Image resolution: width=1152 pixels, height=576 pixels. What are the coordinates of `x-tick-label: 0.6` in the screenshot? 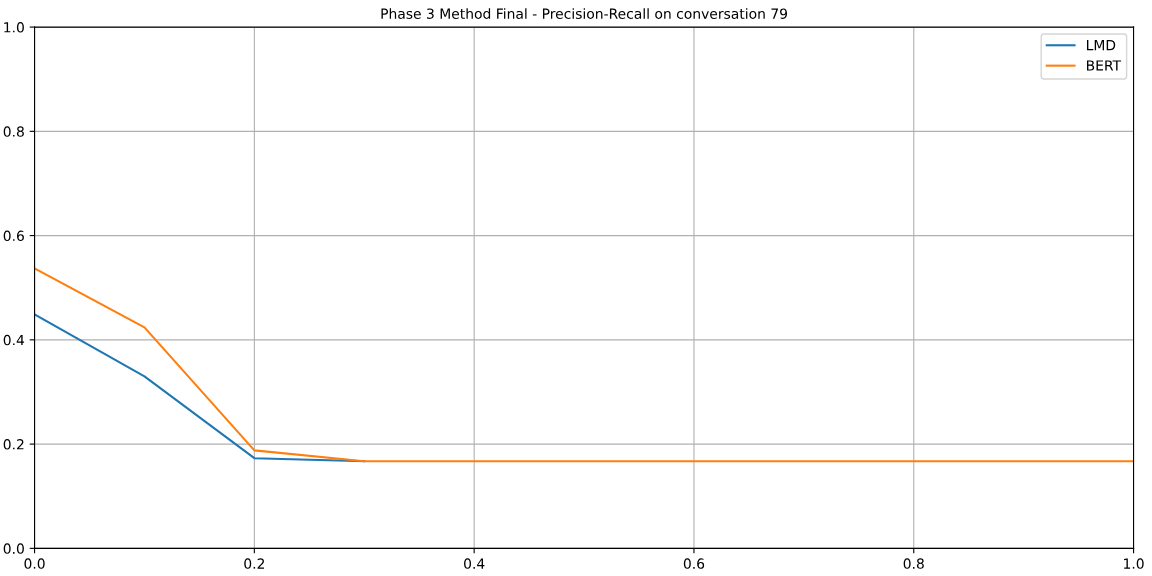 It's located at (694, 563).